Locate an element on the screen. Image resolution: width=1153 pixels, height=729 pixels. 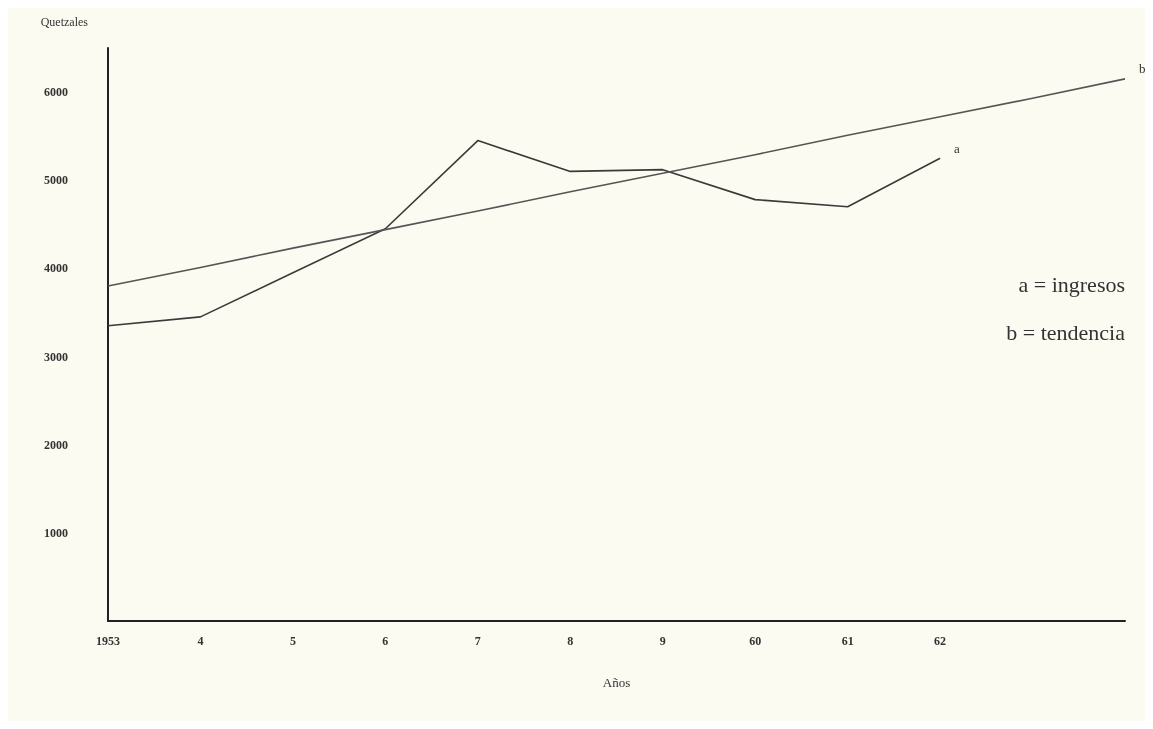
x-tick-label: 60 is located at coordinates (755, 641).